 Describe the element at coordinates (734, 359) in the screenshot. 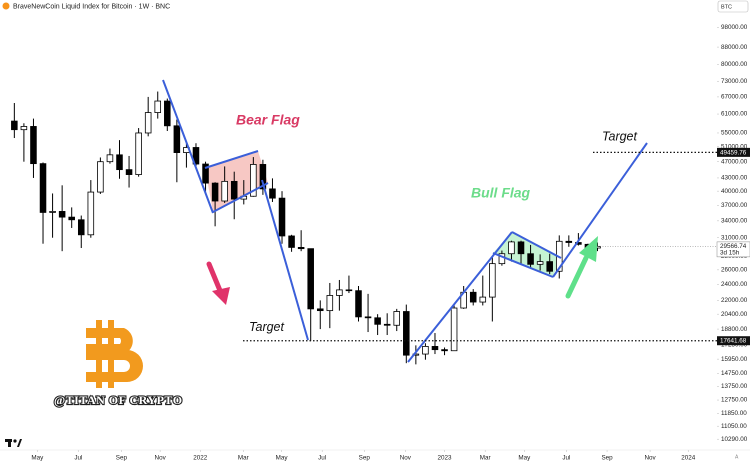

I see `y-tick-label: 15950.00` at that location.